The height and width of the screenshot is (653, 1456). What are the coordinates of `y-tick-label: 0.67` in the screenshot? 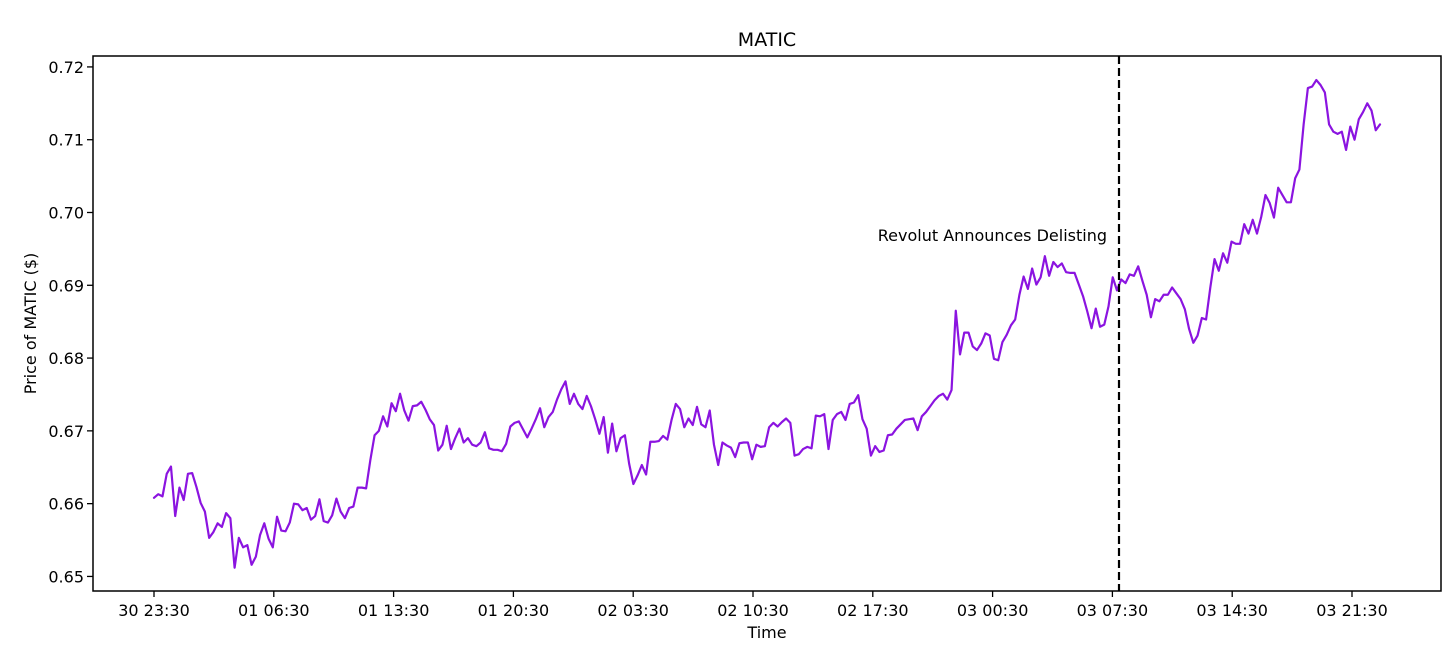 It's located at (66, 431).